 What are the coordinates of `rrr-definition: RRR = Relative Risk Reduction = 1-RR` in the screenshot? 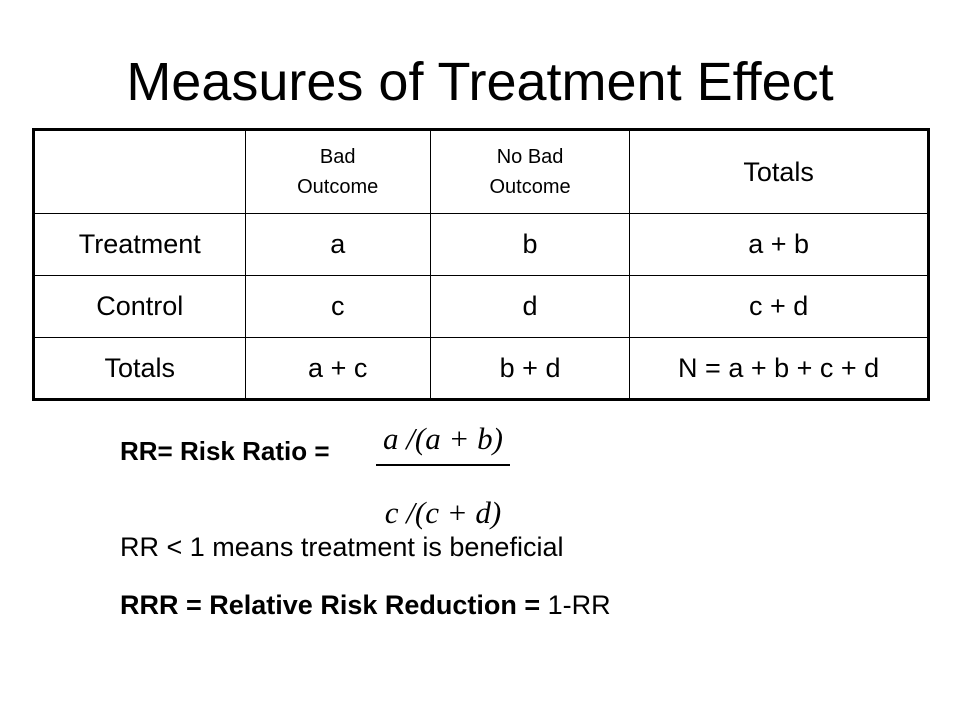 It's located at (365, 605).